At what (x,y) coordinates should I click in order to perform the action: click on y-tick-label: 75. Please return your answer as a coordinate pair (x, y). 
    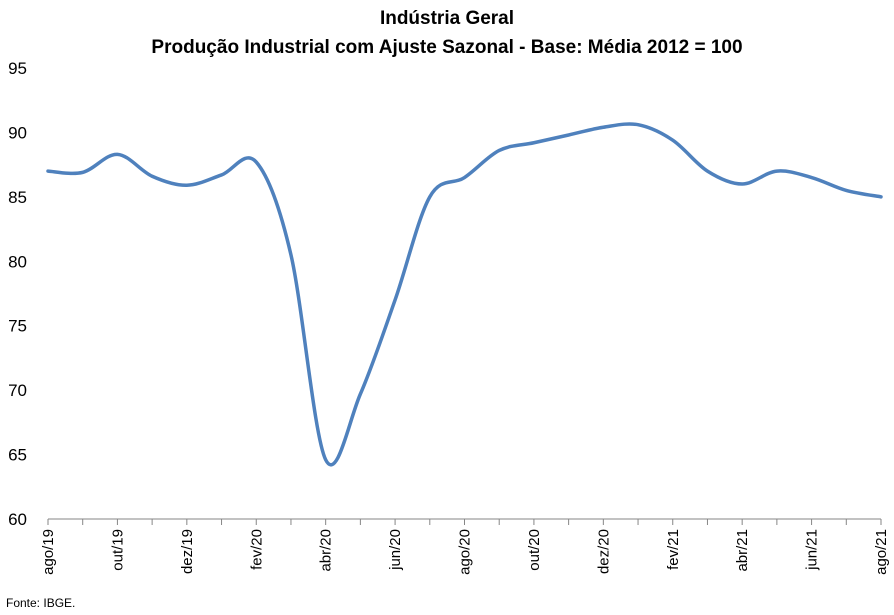
    Looking at the image, I should click on (17, 326).